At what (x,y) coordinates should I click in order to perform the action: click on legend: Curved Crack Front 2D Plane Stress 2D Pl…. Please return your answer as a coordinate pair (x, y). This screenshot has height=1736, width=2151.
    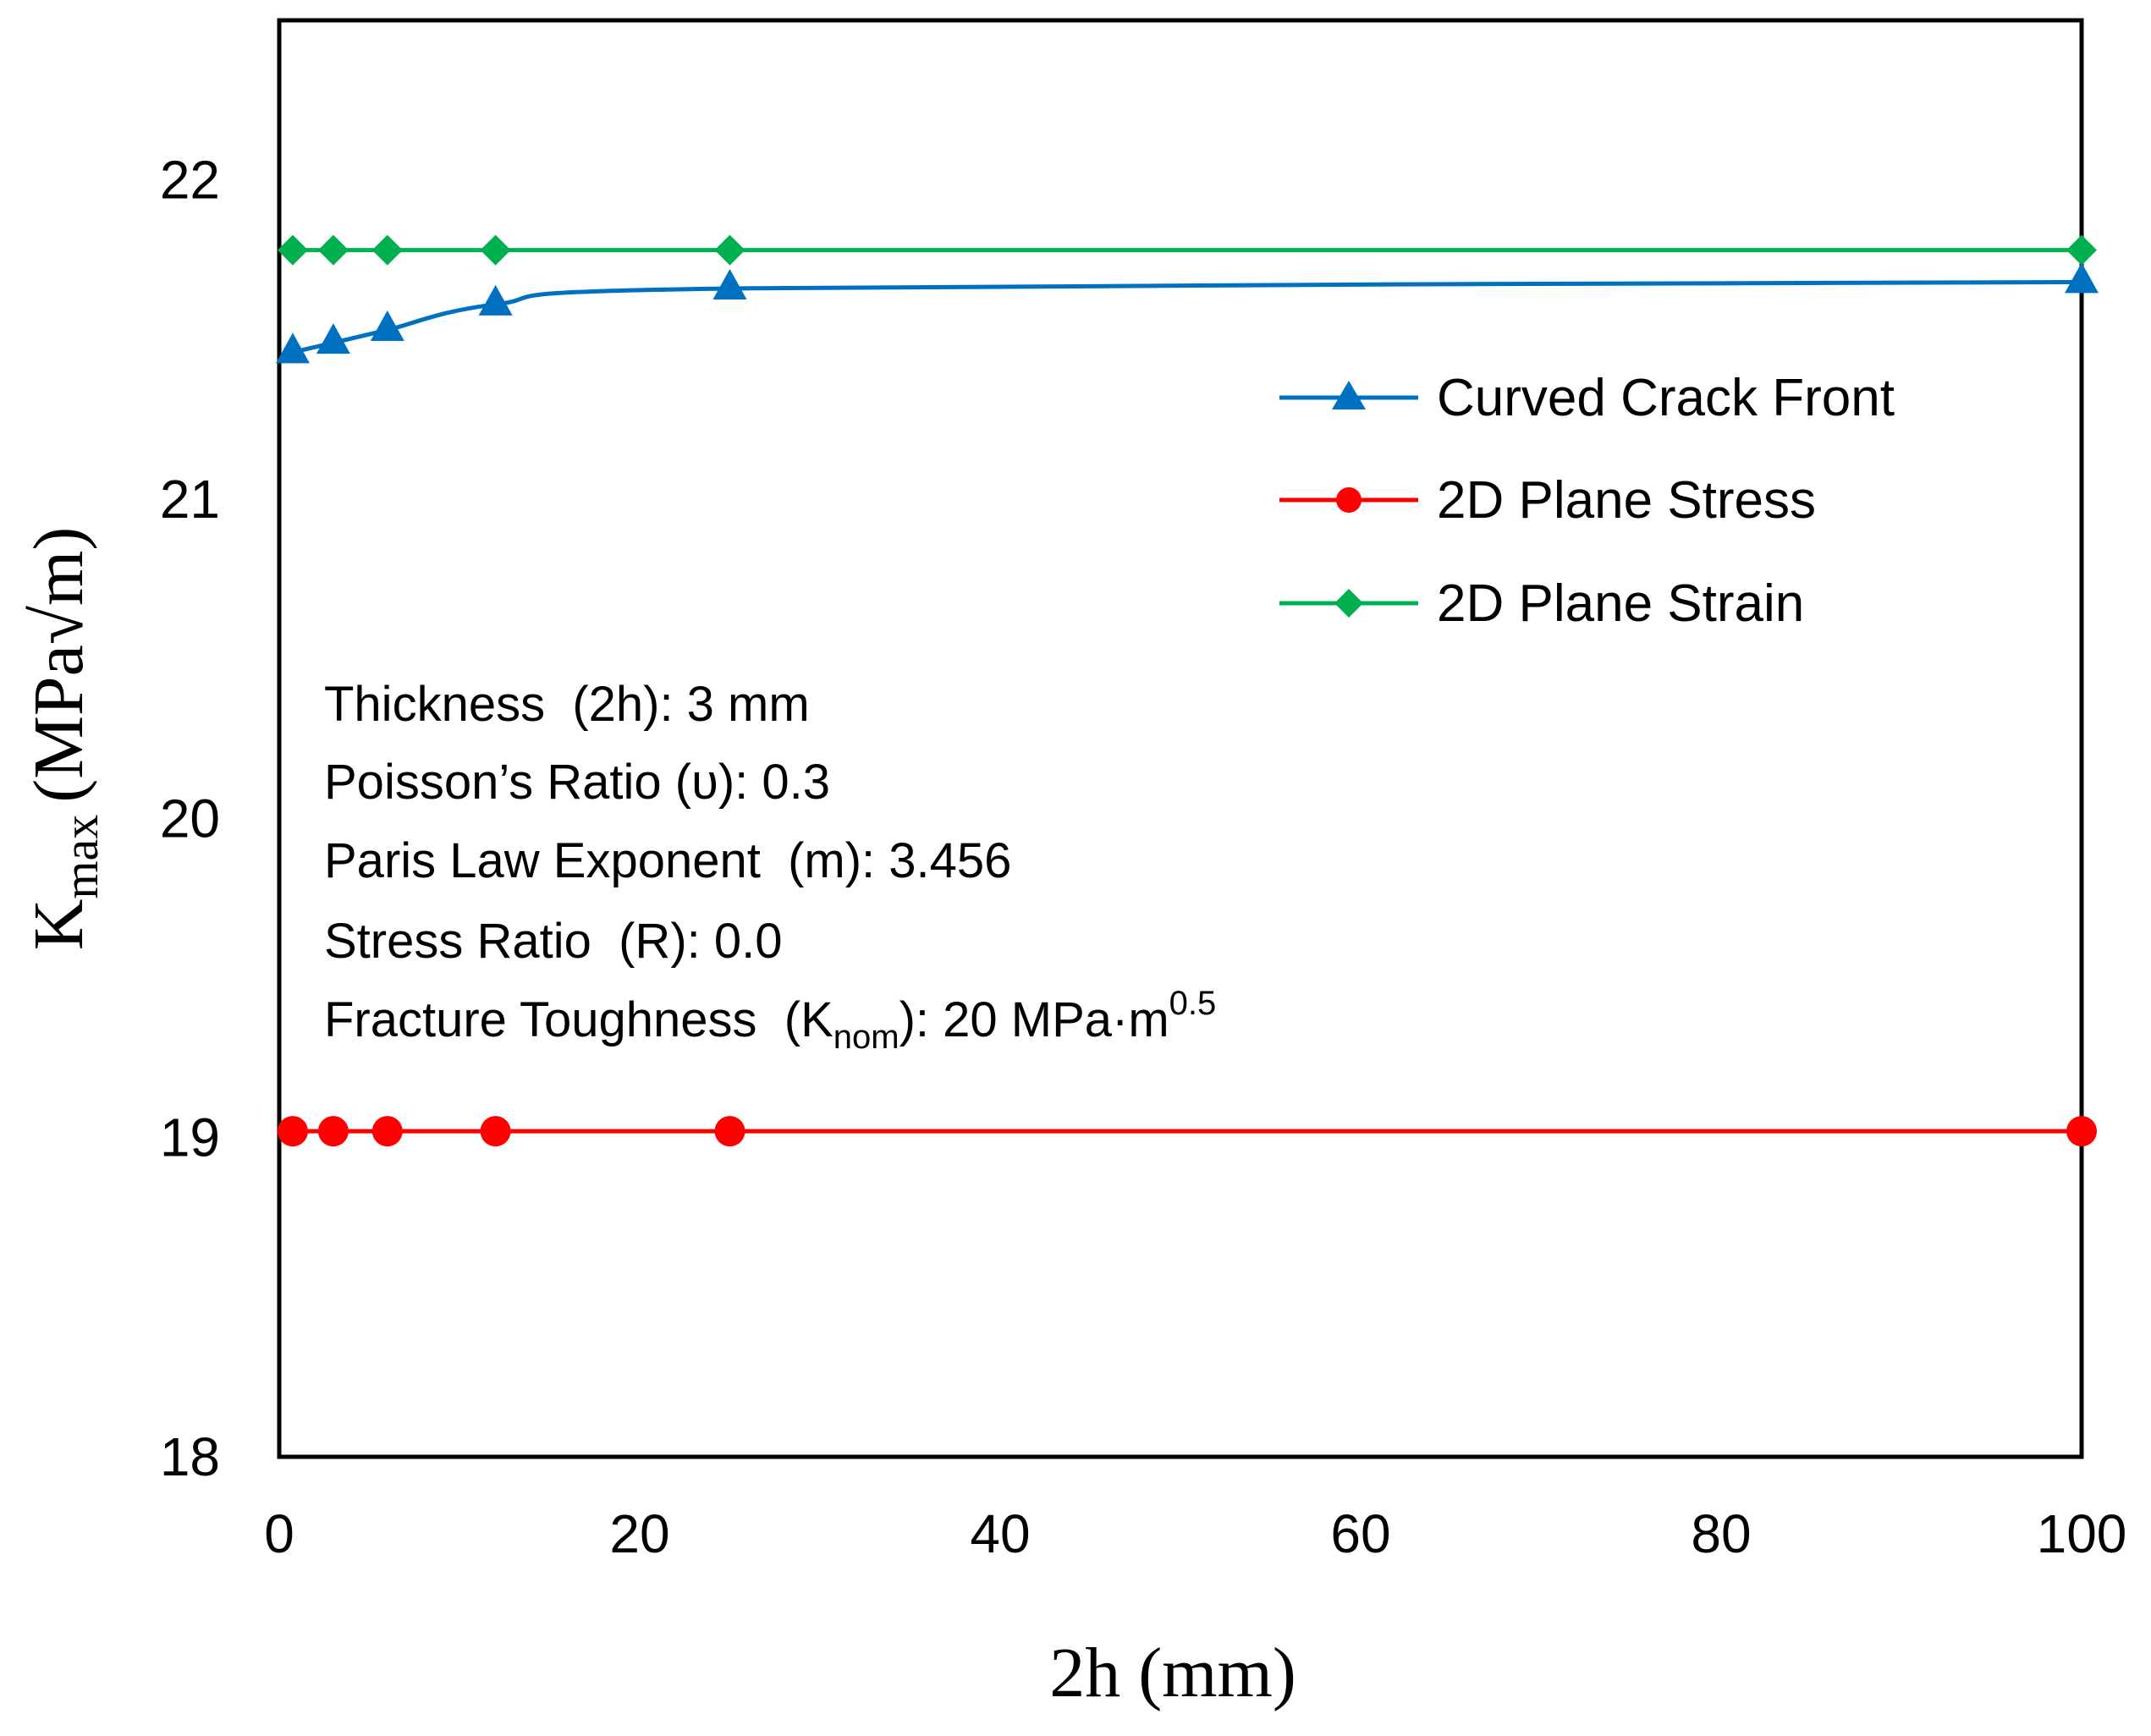
    Looking at the image, I should click on (1587, 501).